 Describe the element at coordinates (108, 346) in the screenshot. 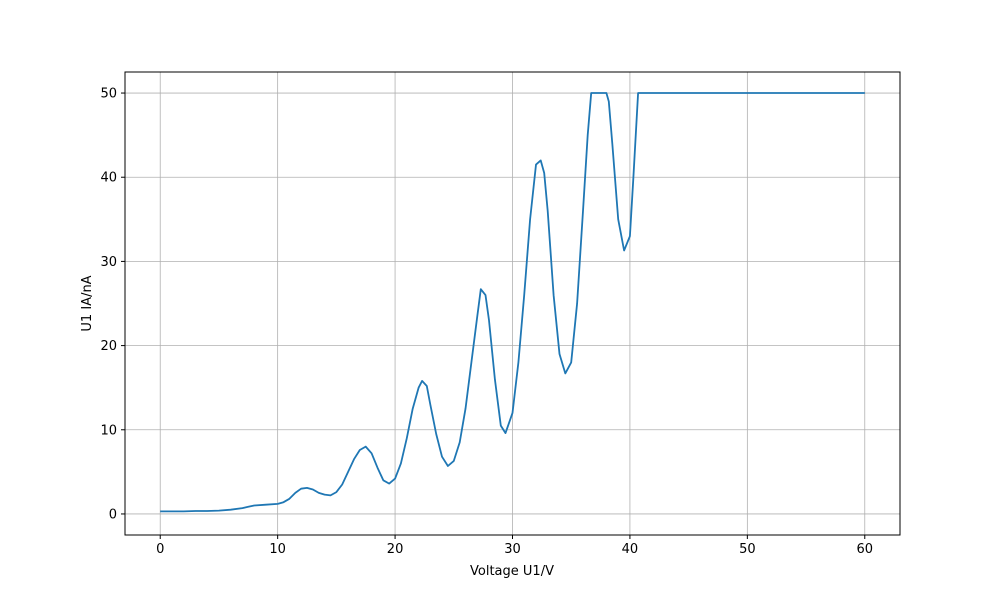

I see `y-tick-label: 20` at that location.